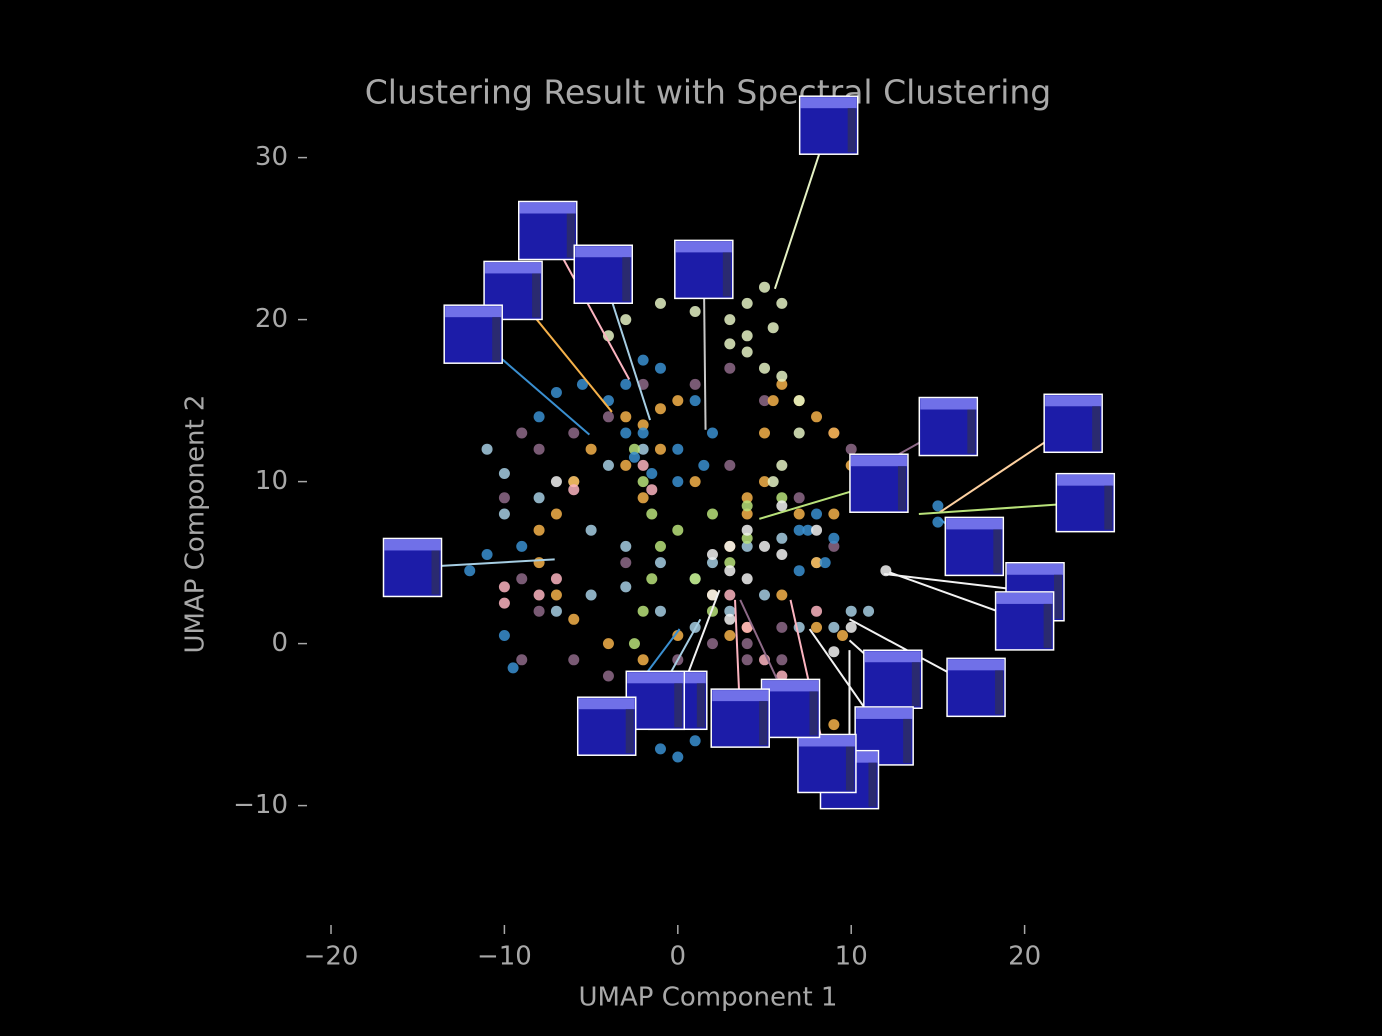 This screenshot has height=1036, width=1382. I want to click on y-axis-label: UMAP Component 2, so click(196, 524).